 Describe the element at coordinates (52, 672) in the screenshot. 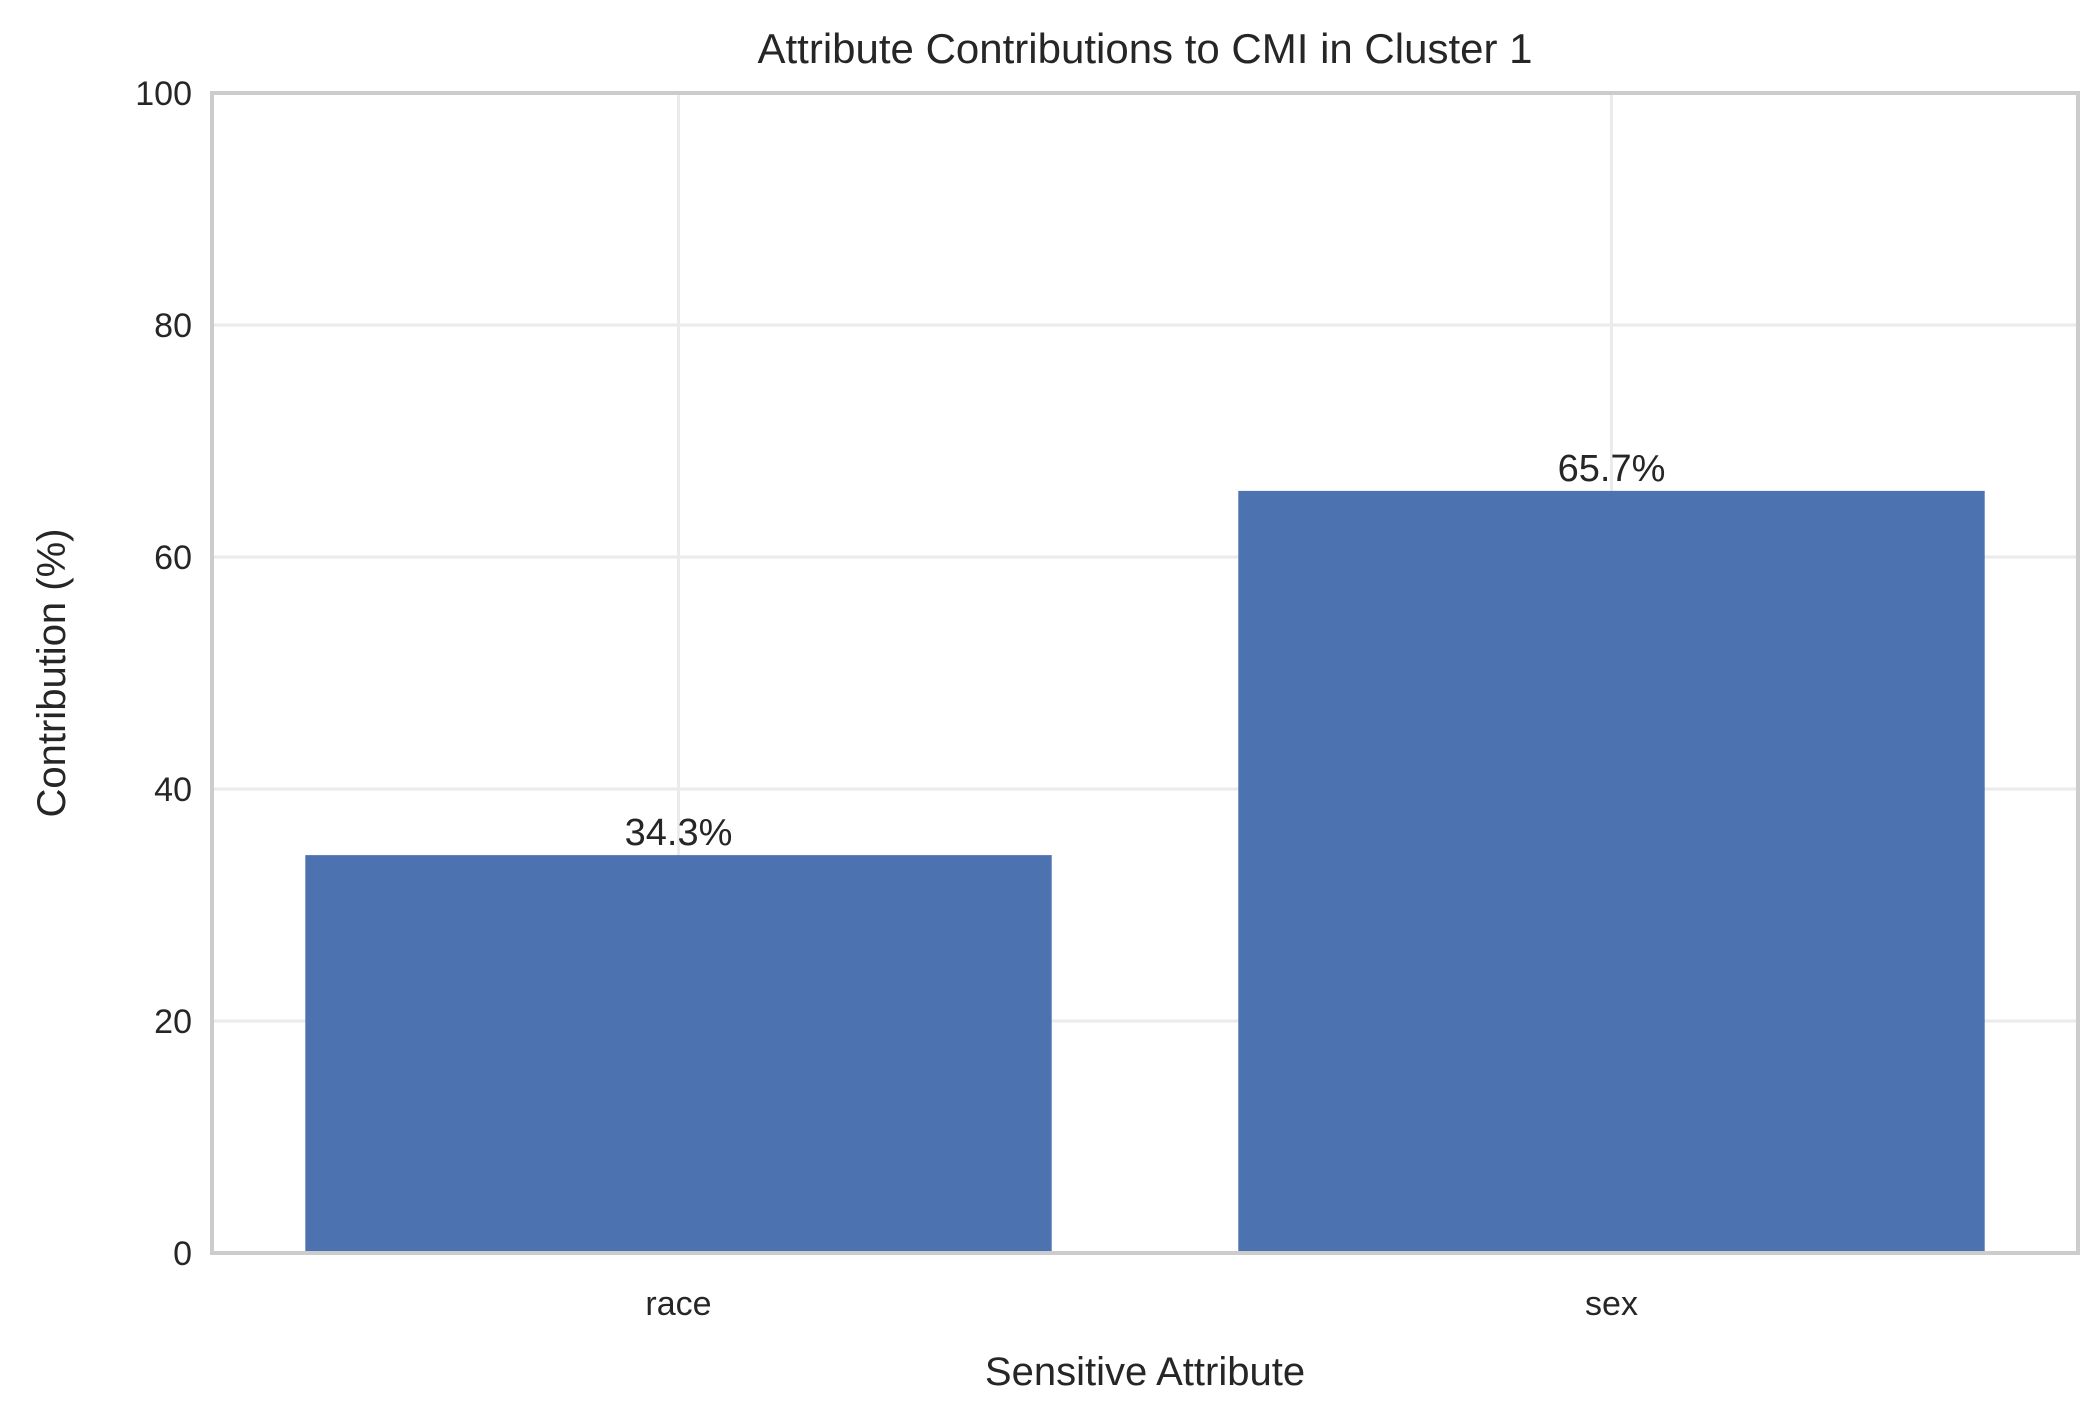

I see `y-axis-title: Contribution (%)` at that location.